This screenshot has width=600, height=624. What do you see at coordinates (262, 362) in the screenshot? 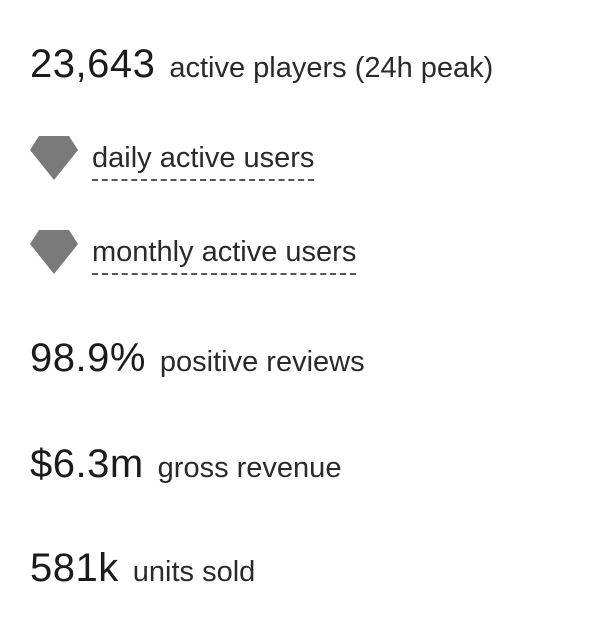
I see `stat-label: positive reviews` at bounding box center [262, 362].